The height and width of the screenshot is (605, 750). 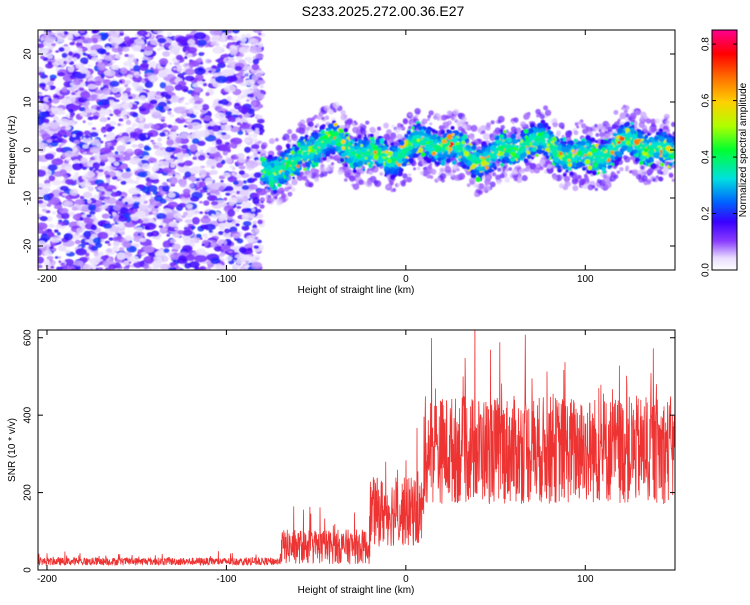 I want to click on spectrogram-band-cell, so click(x=364, y=170).